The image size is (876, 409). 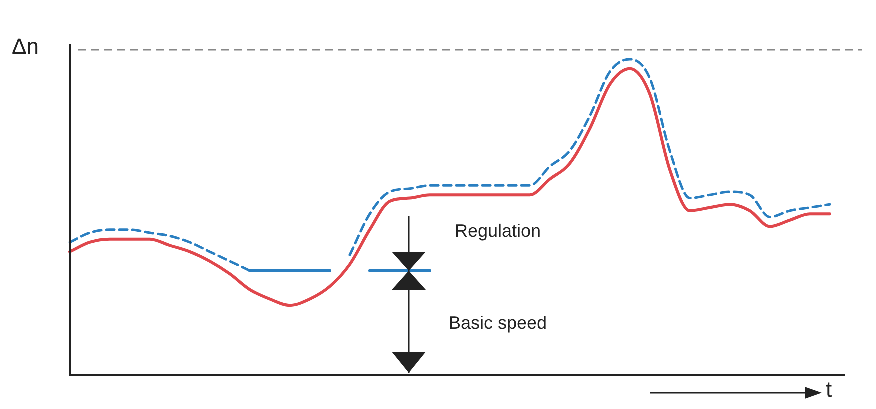 What do you see at coordinates (829, 390) in the screenshot?
I see `x-axis-title: t` at bounding box center [829, 390].